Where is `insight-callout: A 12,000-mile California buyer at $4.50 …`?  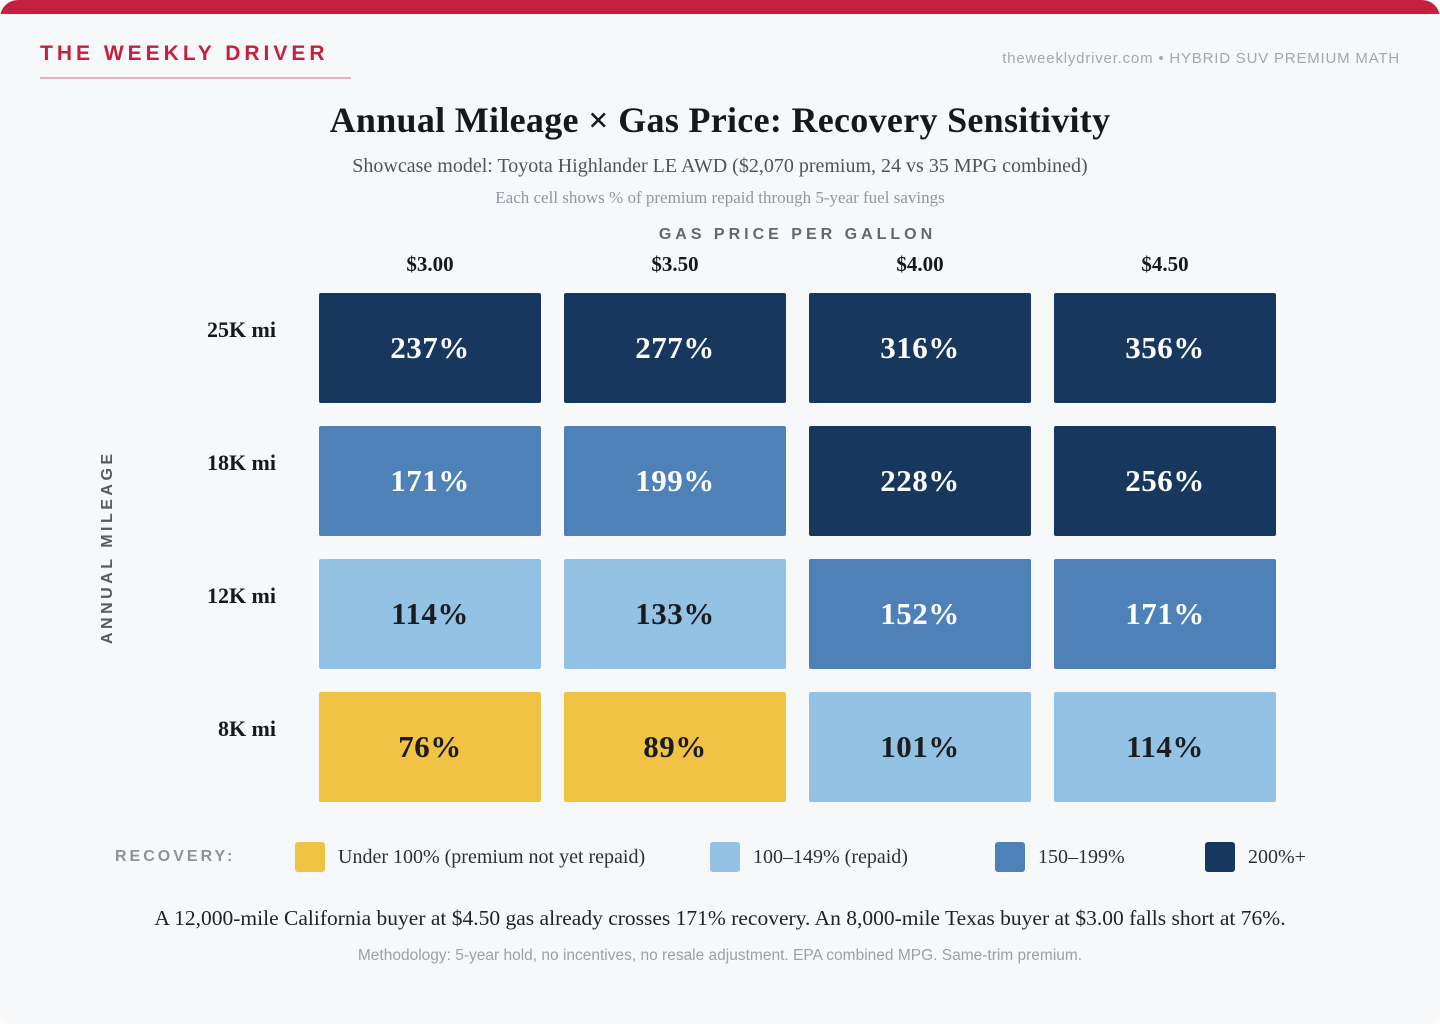 insight-callout: A 12,000-mile California buyer at $4.50 … is located at coordinates (720, 918).